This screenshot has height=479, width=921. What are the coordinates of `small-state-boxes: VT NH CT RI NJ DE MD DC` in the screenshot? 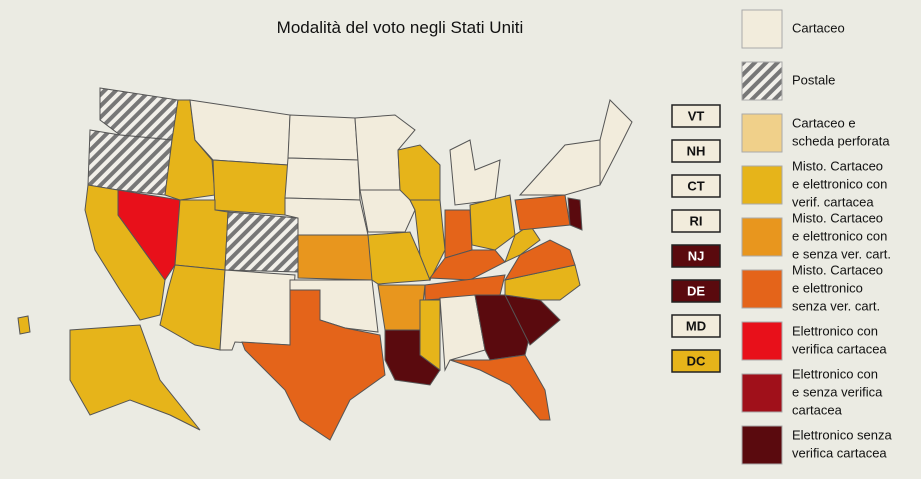 It's located at (696, 238).